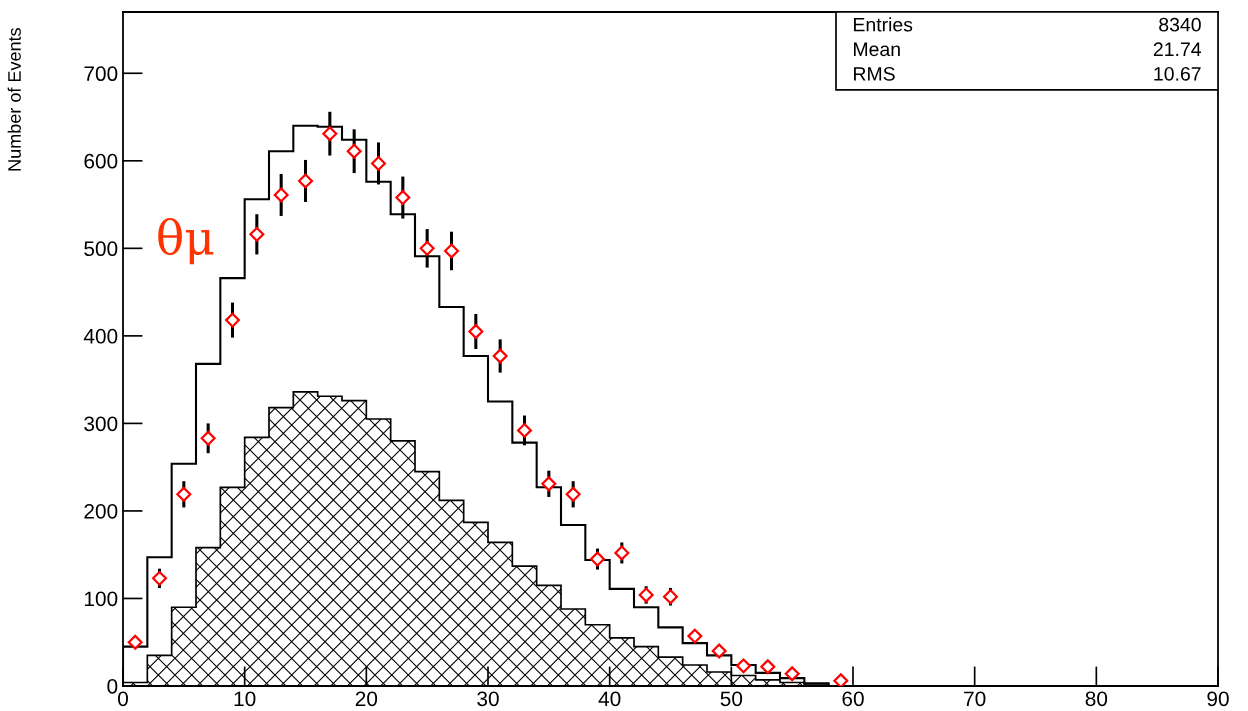 Image resolution: width=1248 pixels, height=711 pixels. I want to click on x-tick-label: 70, so click(975, 699).